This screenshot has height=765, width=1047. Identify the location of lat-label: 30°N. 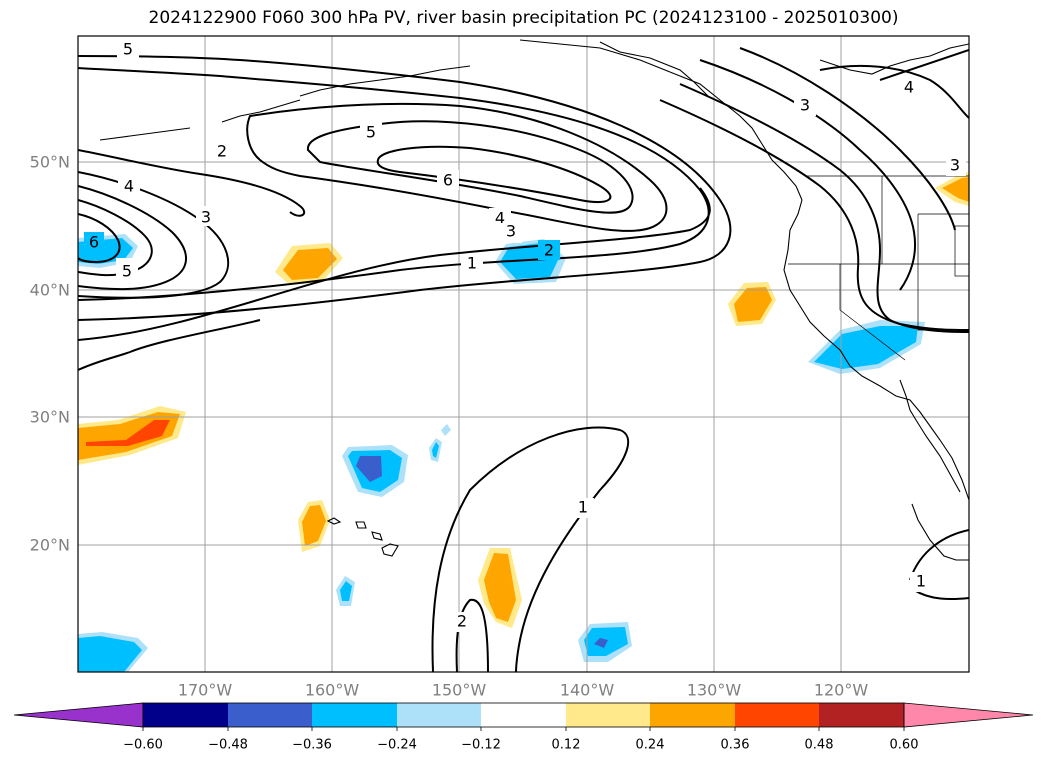
(50, 417).